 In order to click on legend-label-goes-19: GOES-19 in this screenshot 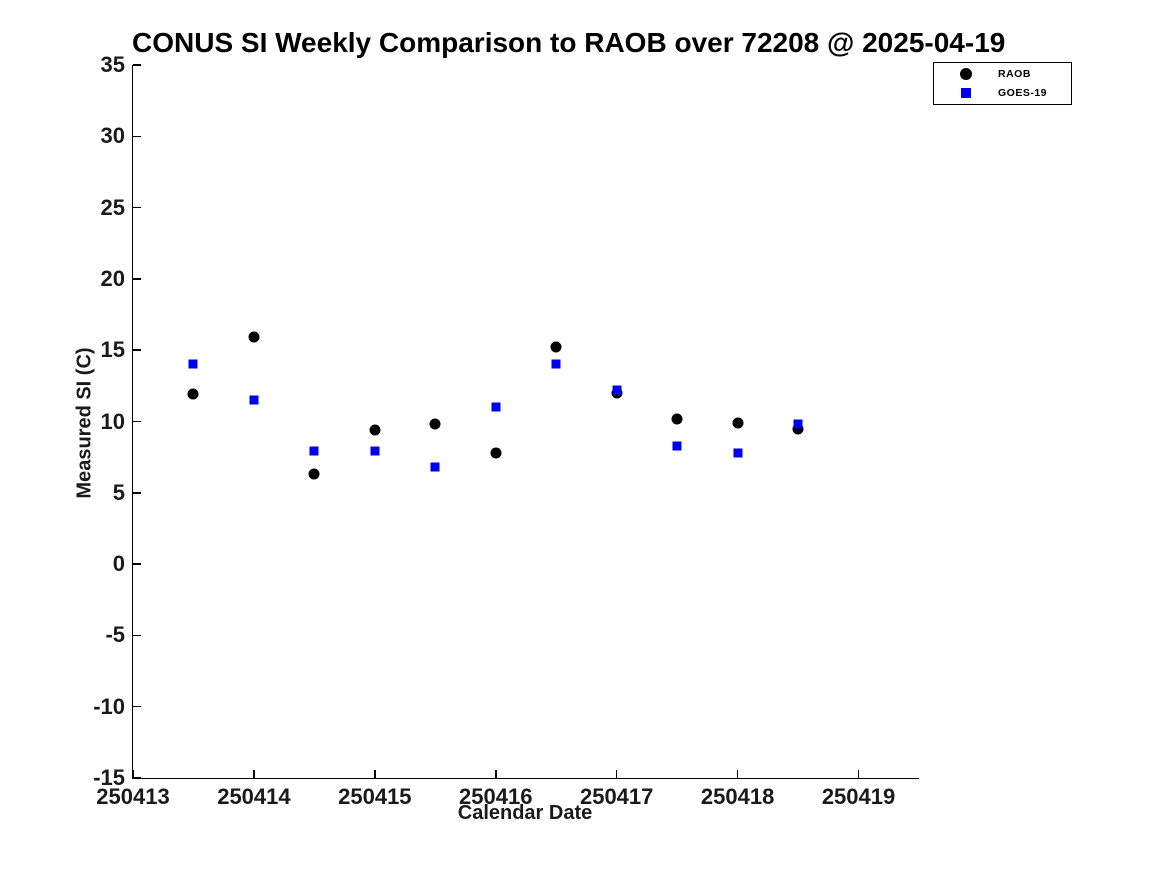, I will do `click(1023, 93)`.